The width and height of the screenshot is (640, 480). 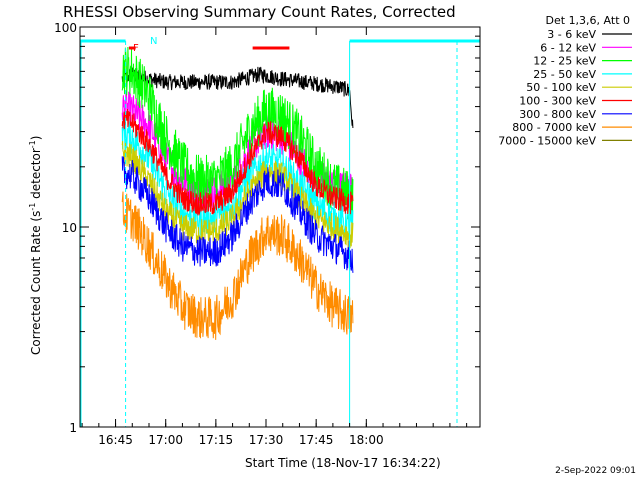 I want to click on legend-label-0: 3 - 6 keV, so click(x=571, y=34).